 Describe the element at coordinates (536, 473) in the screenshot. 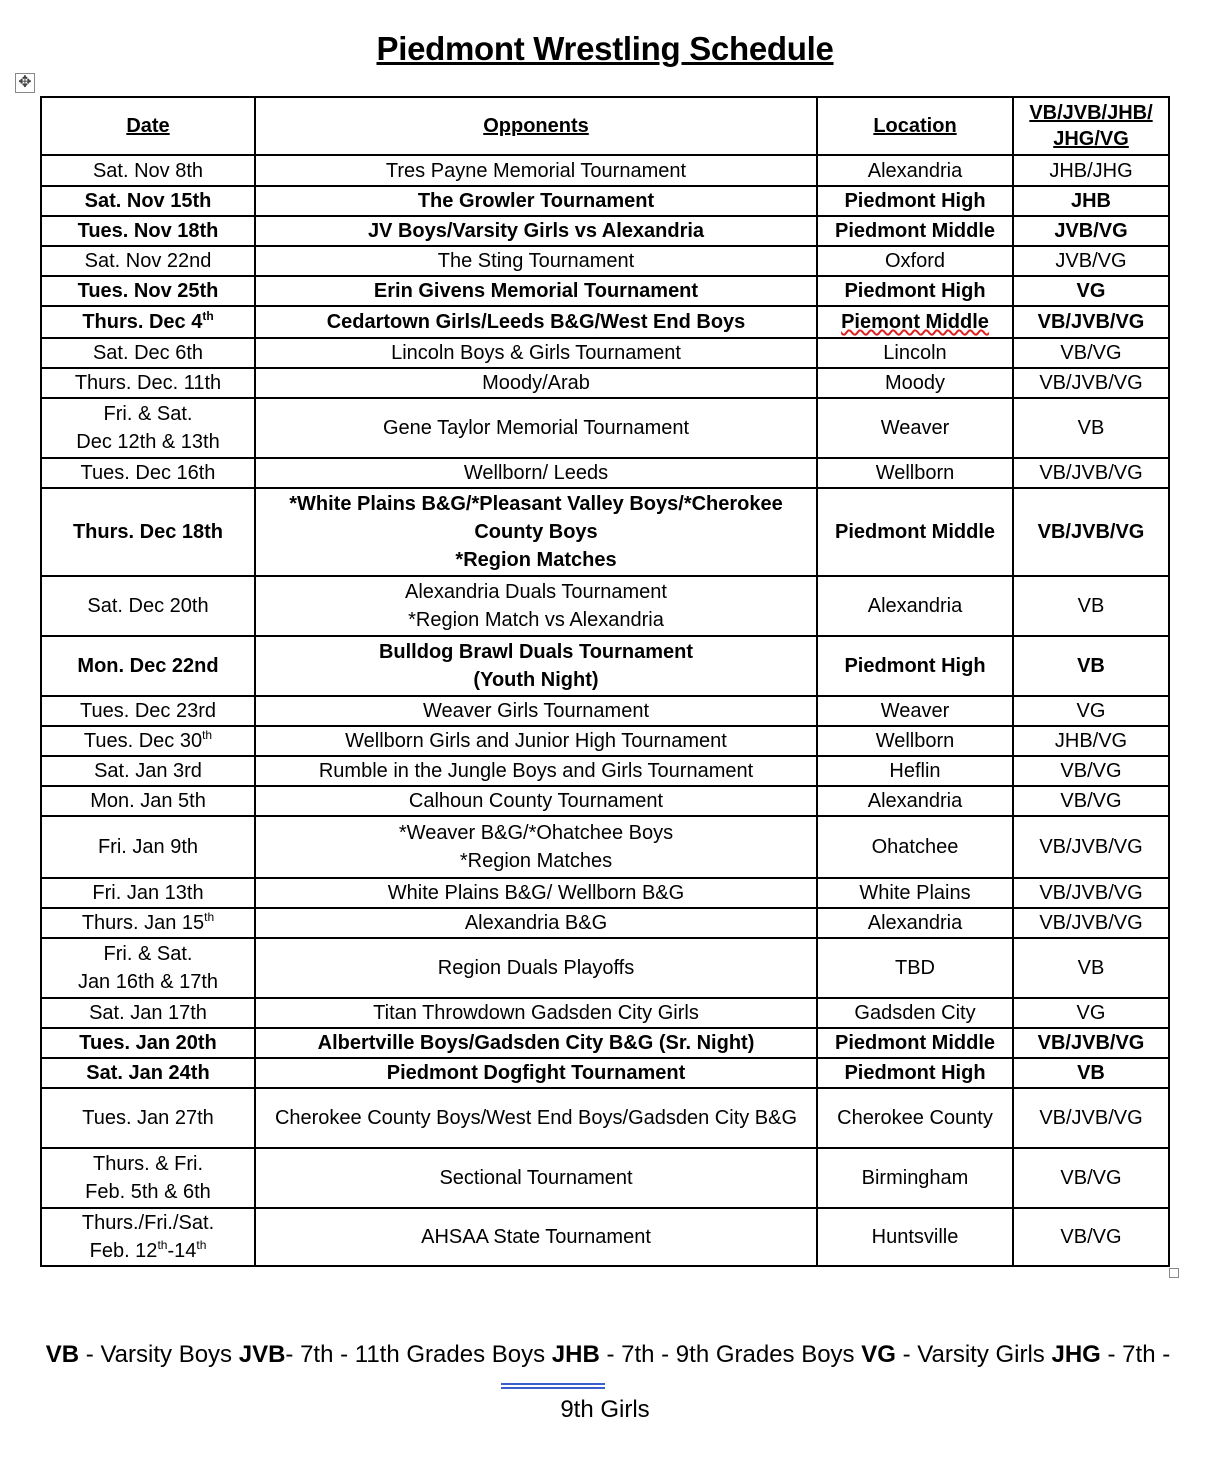

I see `opponents-cell: Wellborn/ Leeds` at that location.